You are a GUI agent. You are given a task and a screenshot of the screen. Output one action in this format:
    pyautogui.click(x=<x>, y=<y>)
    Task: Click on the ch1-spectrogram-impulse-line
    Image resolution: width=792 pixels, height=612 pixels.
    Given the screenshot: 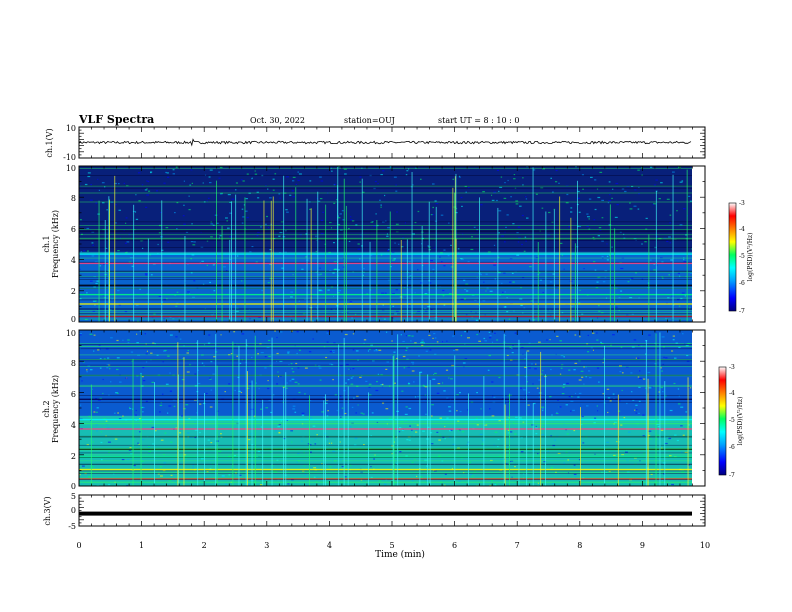 What is the action you would take?
    pyautogui.click(x=245, y=259)
    